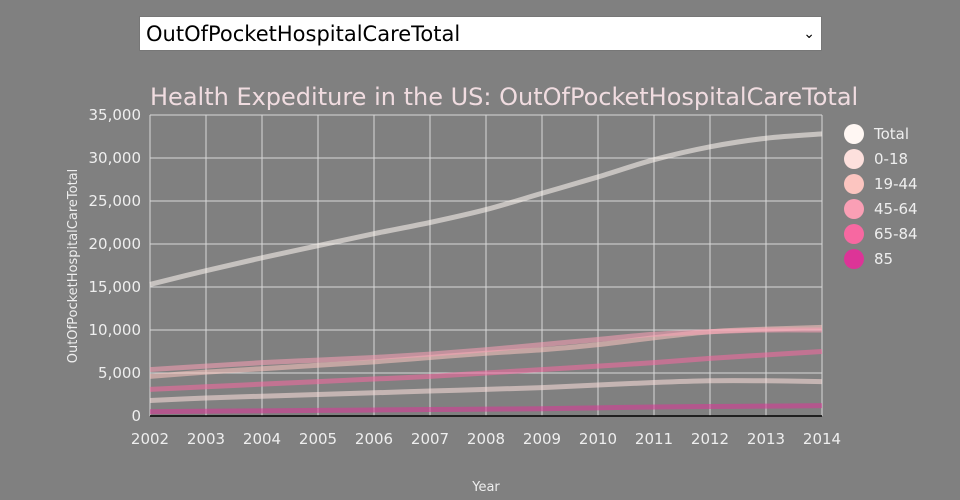 The width and height of the screenshot is (960, 500). I want to click on x-tick-label: 2007, so click(430, 439).